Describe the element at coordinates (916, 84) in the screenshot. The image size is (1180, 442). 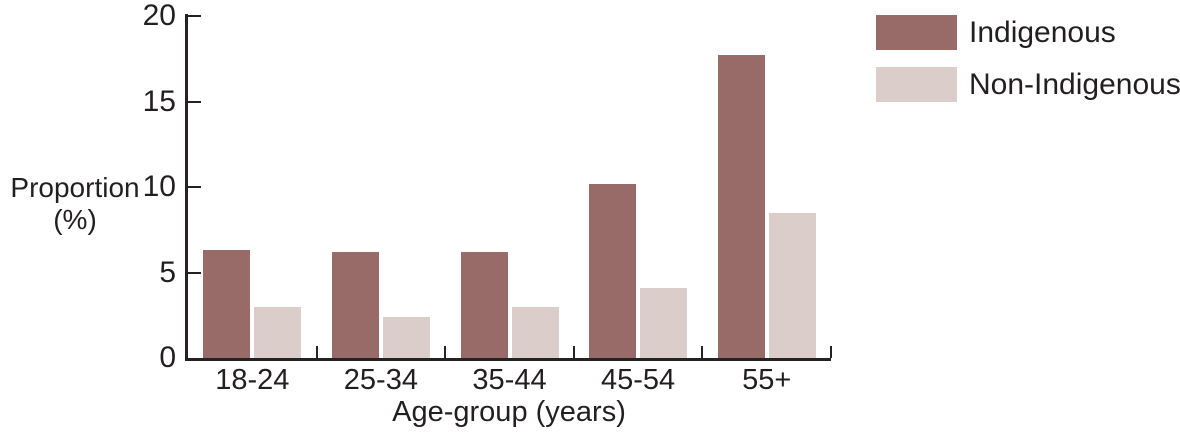
I see `non-indigenous-color-swatch` at that location.